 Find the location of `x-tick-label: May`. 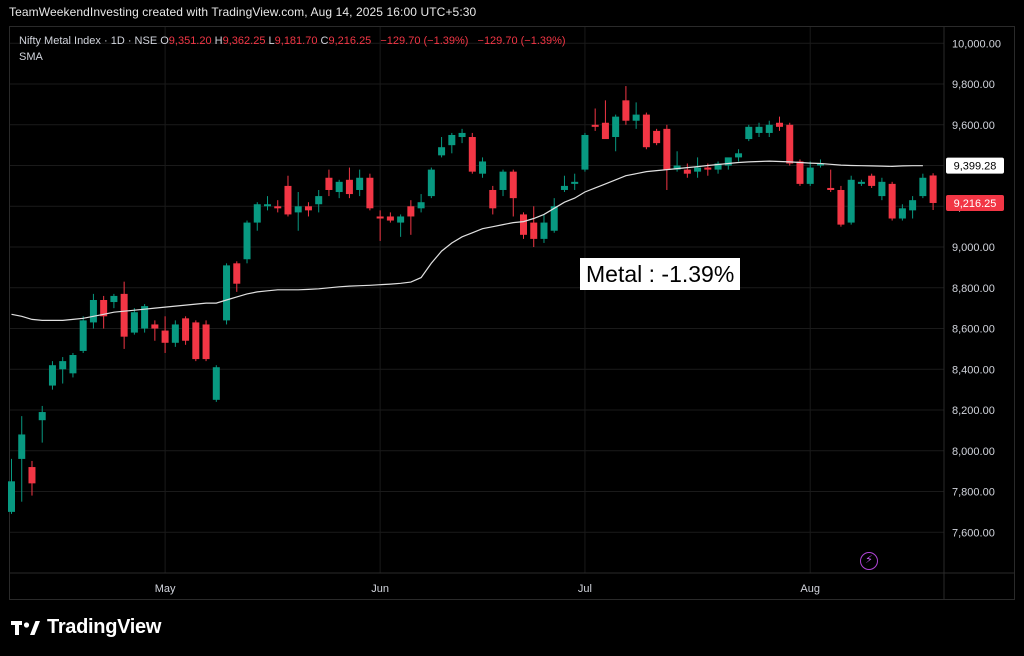

x-tick-label: May is located at coordinates (165, 589).